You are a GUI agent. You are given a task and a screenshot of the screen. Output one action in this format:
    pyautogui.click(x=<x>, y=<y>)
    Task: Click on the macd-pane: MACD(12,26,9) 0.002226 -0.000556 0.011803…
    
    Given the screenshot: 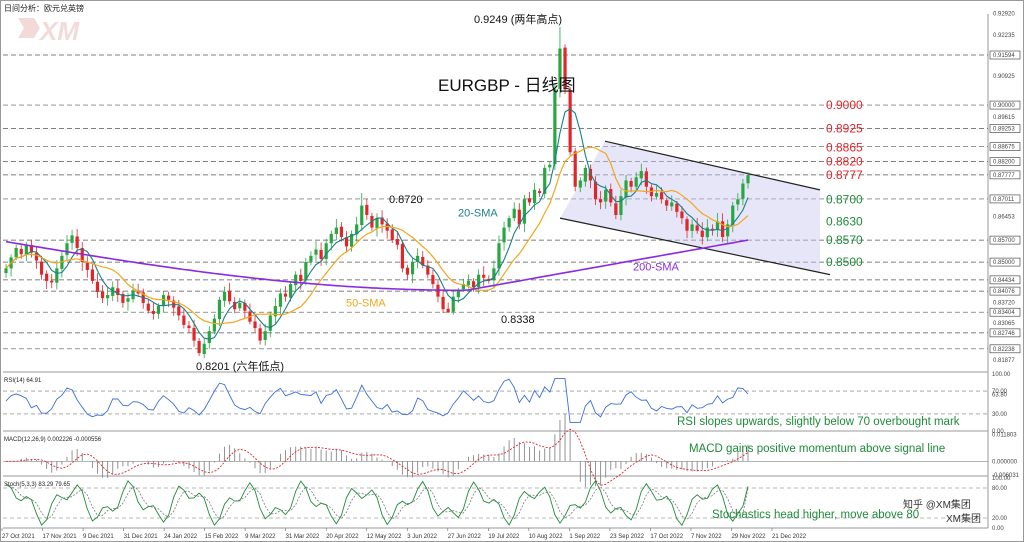 What is the action you would take?
    pyautogui.click(x=511, y=450)
    